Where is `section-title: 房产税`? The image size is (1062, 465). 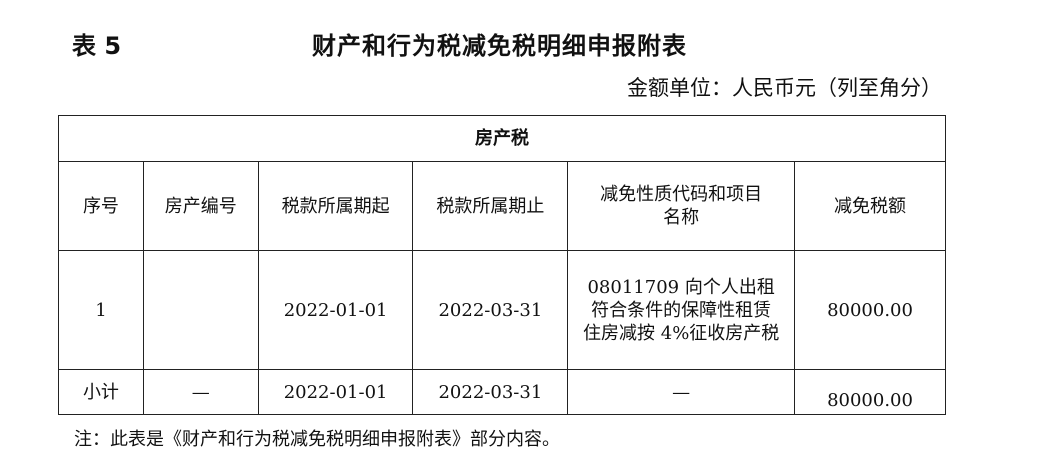
section-title: 房产税 is located at coordinates (502, 138).